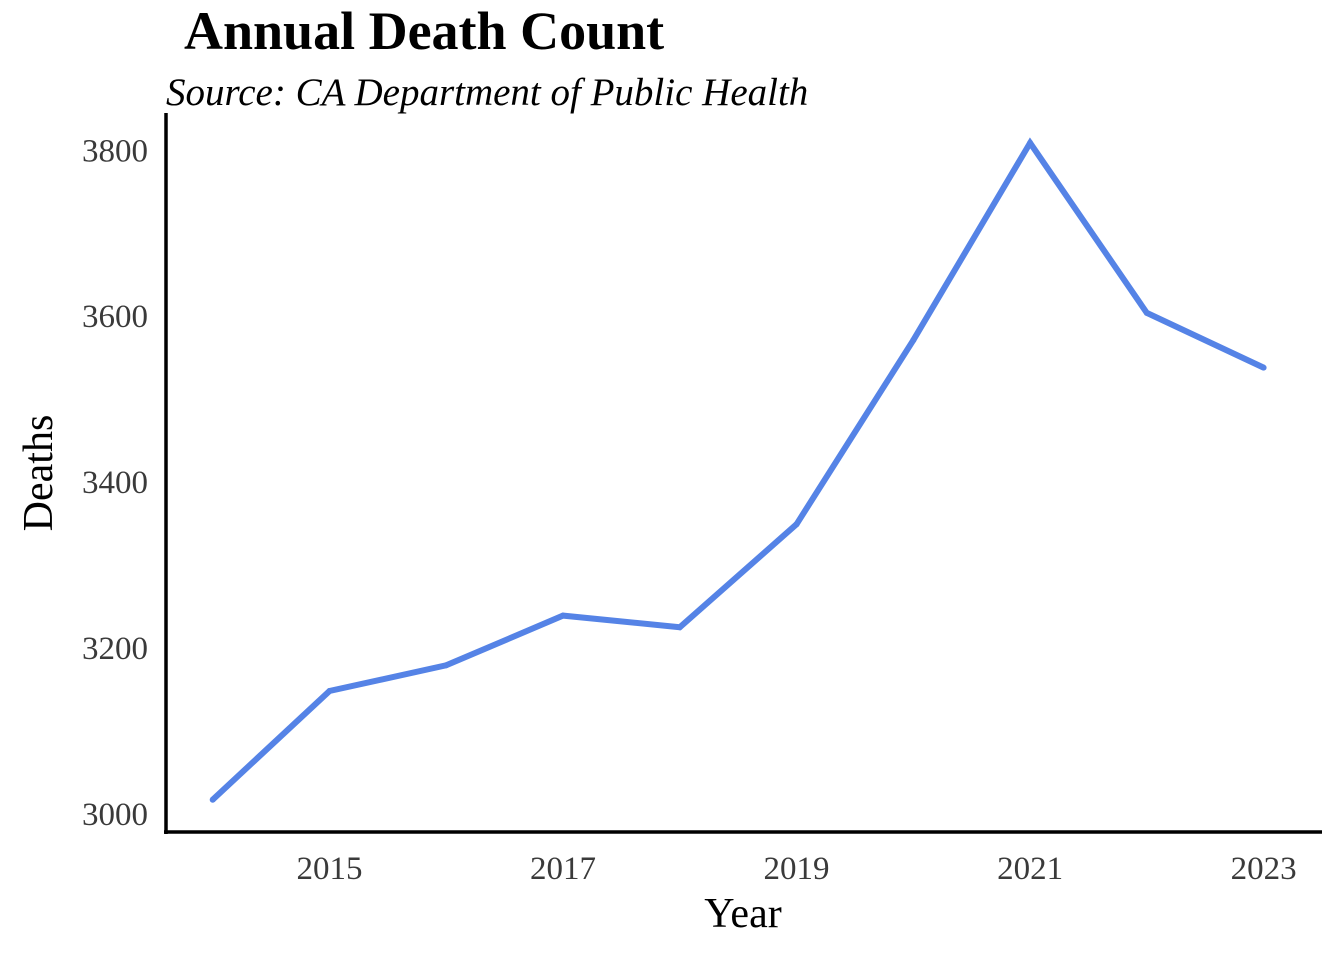  What do you see at coordinates (487, 92) in the screenshot?
I see `chart-subtitle: Source: CA Department of Public Health` at bounding box center [487, 92].